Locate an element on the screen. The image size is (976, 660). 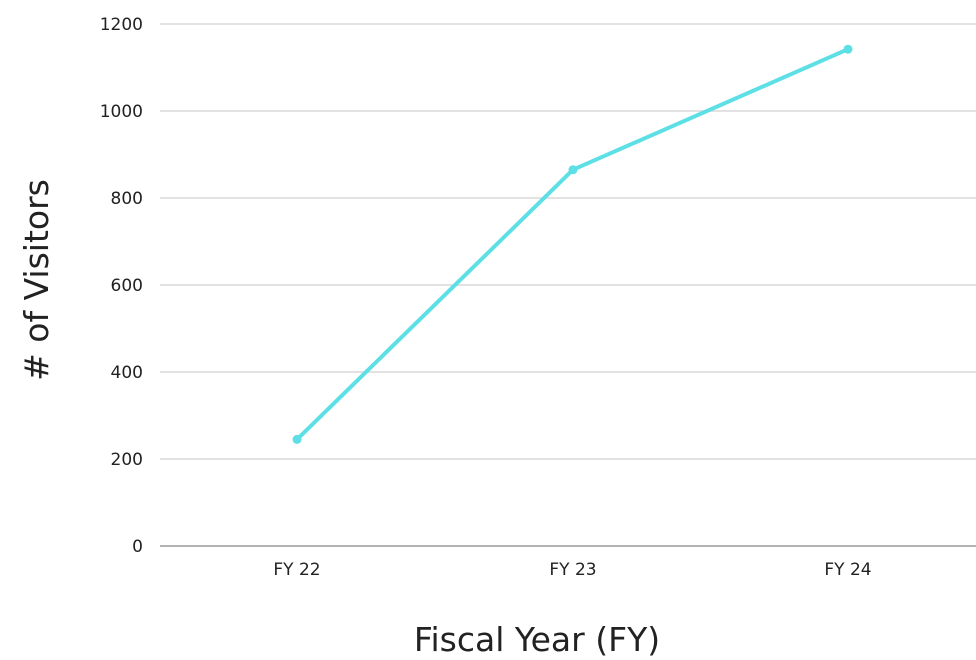
x-tick-label: FY 23 is located at coordinates (572, 570).